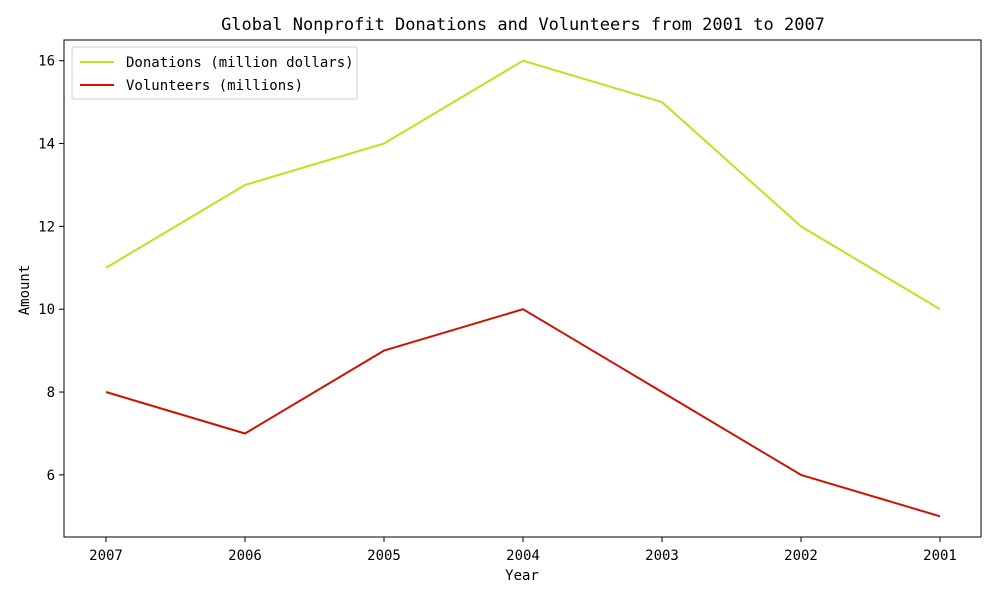  I want to click on x-axis-ticks: 2007 2006 2005 2004 2003 2002 2001, so click(523, 550).